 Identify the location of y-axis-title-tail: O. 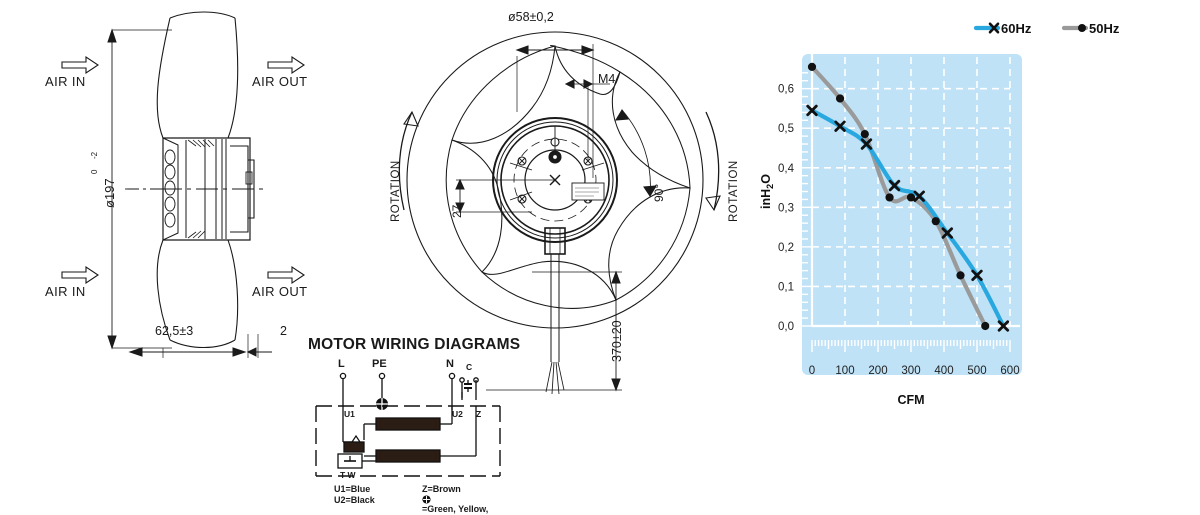
(766, 179).